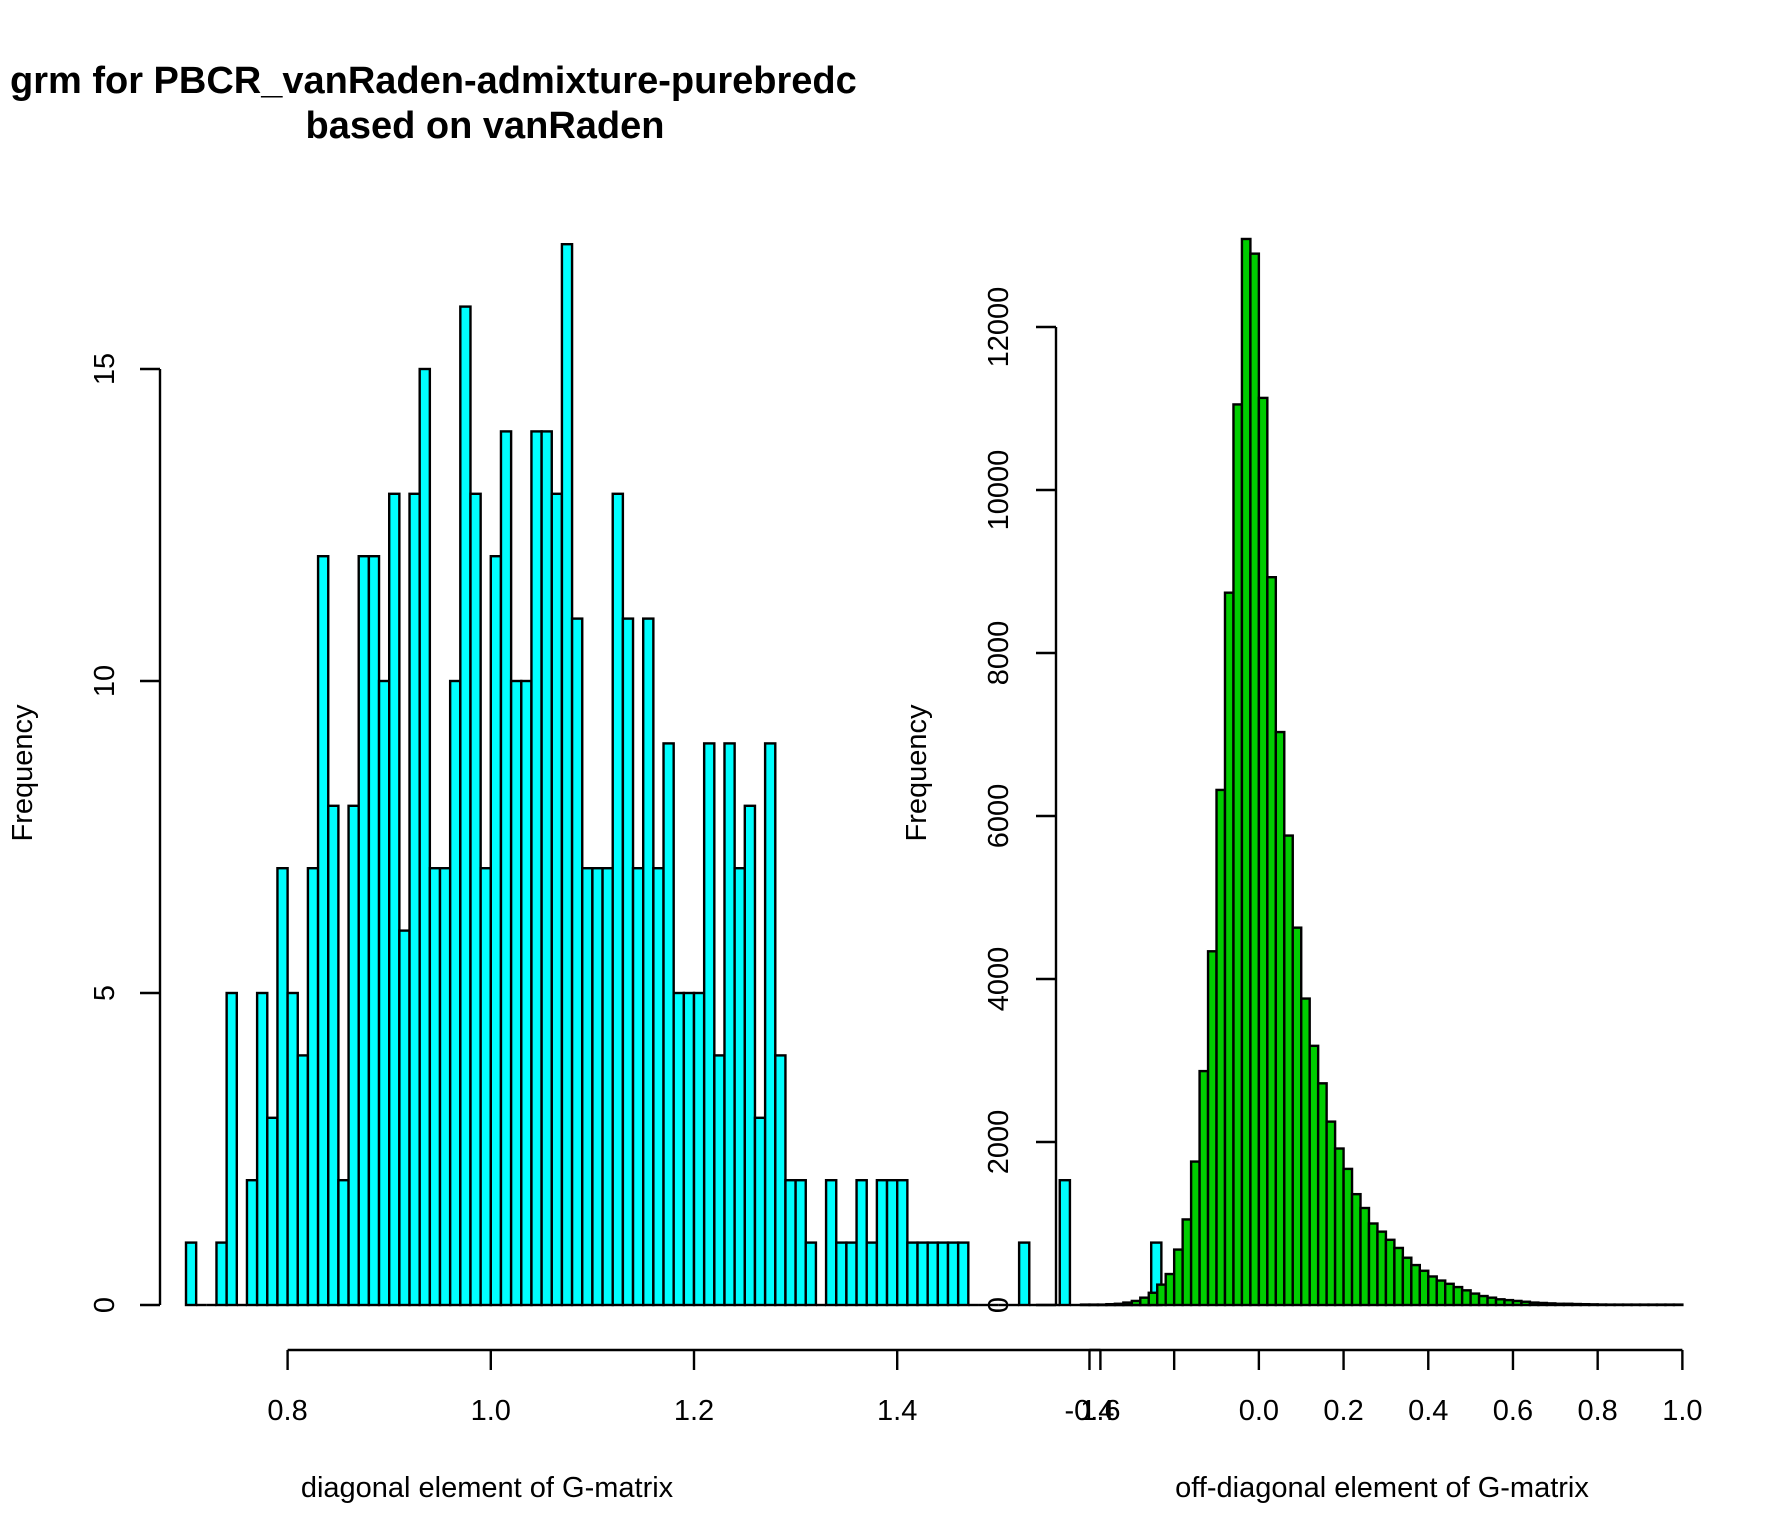 This screenshot has width=1771, height=1535. I want to click on x-tick-label: 0.6, so click(1513, 1411).